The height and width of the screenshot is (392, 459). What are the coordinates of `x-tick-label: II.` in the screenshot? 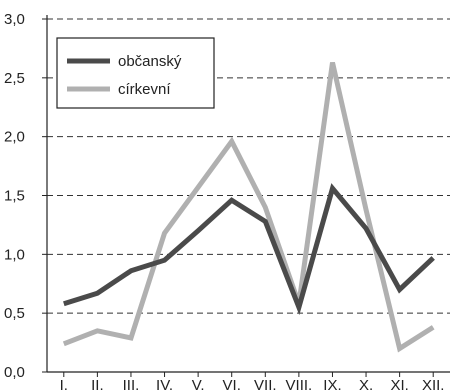 It's located at (97, 384).